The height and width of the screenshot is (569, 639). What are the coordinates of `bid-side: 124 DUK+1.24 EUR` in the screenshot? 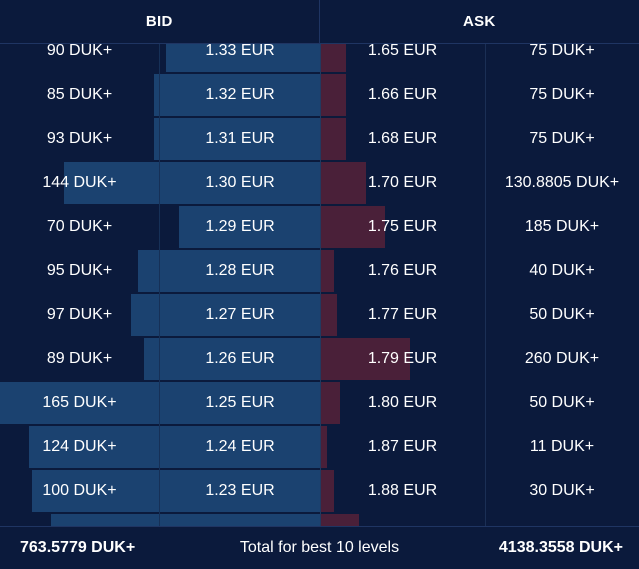 It's located at (160, 447).